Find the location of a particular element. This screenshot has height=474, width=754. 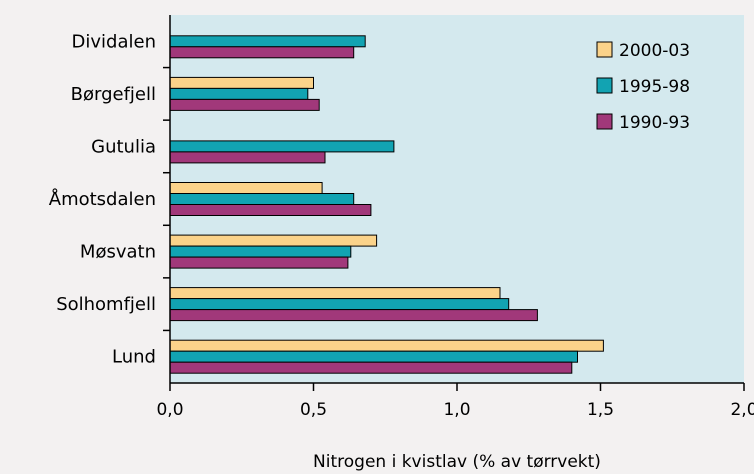

category-label: Børgefjell is located at coordinates (113, 94).